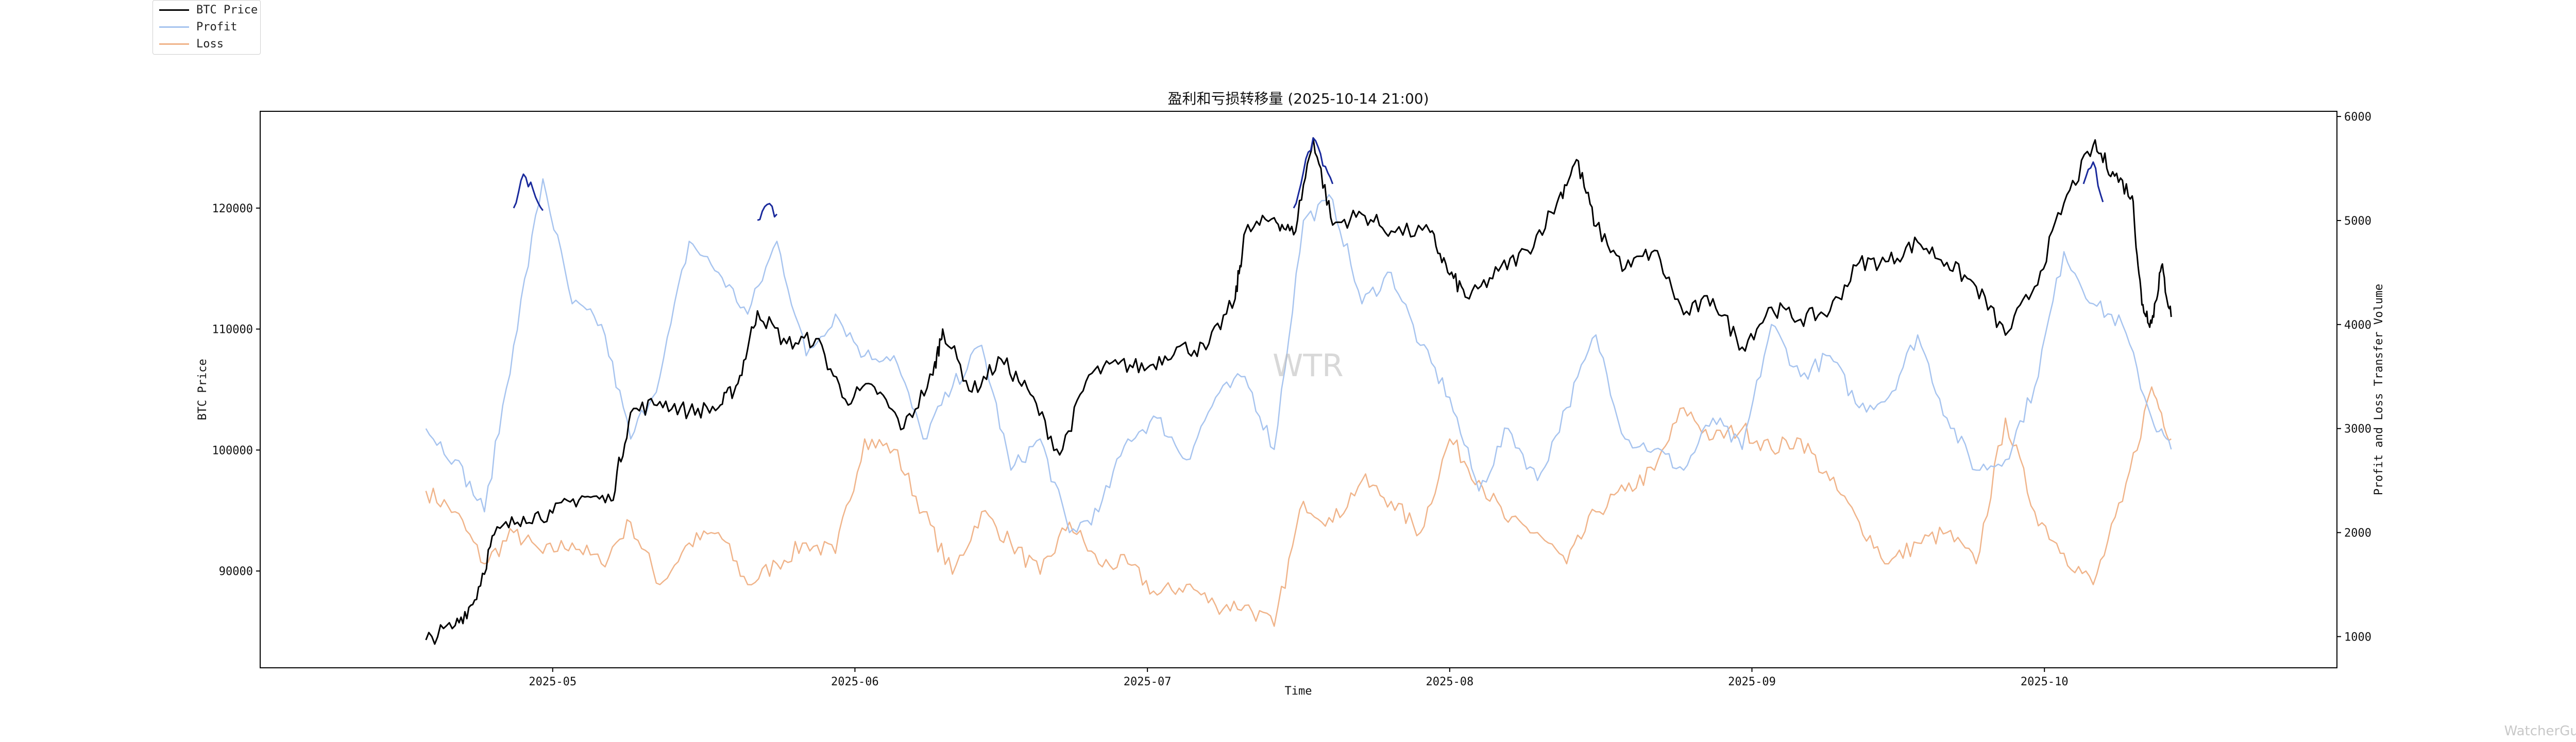 The height and width of the screenshot is (742, 2576). I want to click on x-axis-label: Time, so click(1299, 691).